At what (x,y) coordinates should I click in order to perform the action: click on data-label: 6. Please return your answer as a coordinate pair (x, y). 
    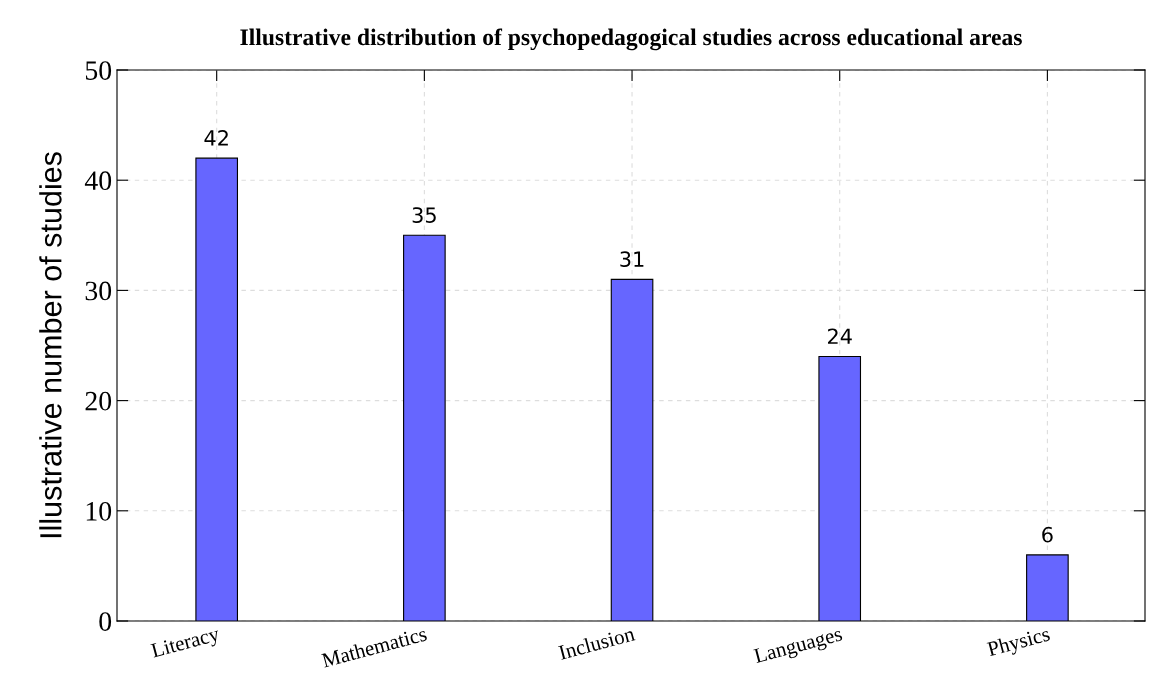
    Looking at the image, I should click on (1047, 534).